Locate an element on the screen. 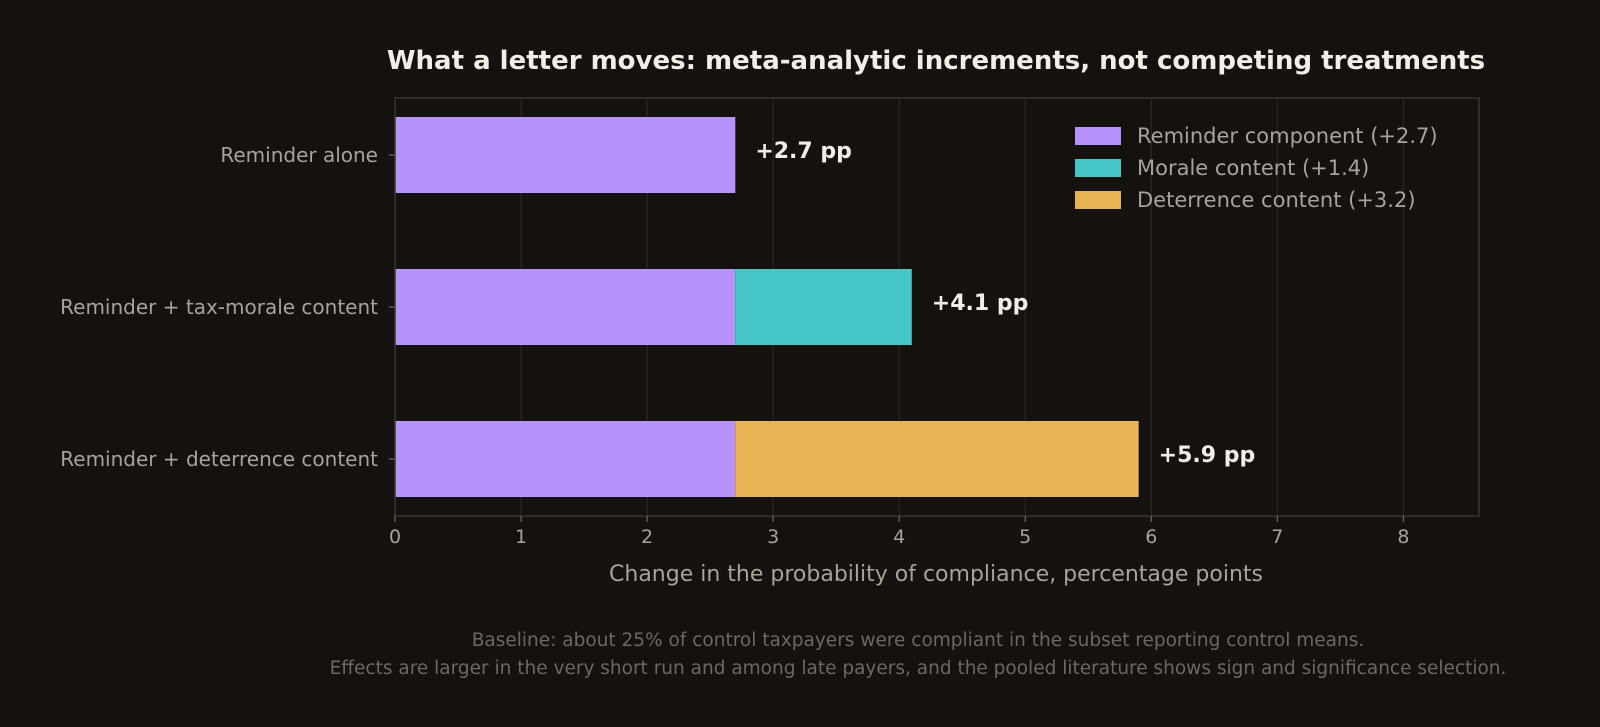 This screenshot has height=727, width=1600. data-labels: +2.7 pp +4.1 pp +5.9 pp is located at coordinates (1005, 303).